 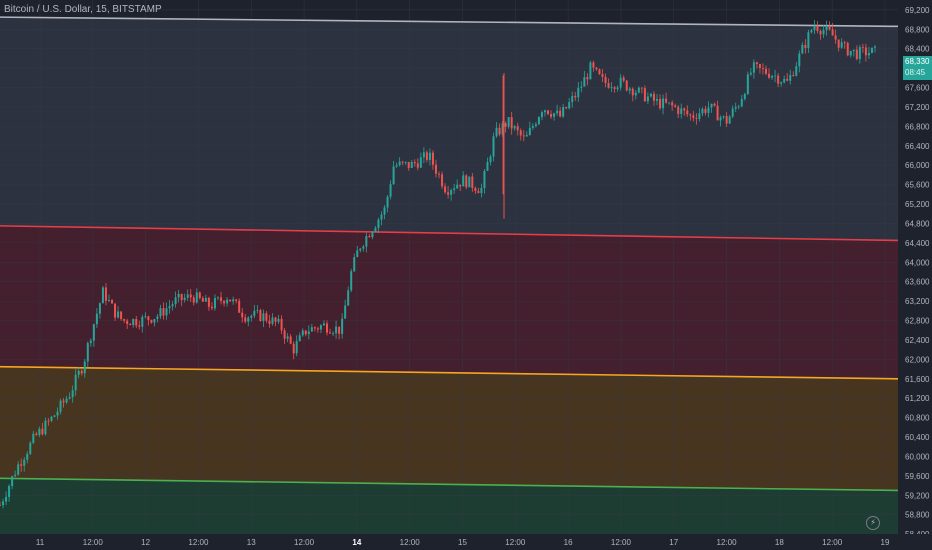 I want to click on trend-line-red, so click(x=449, y=233).